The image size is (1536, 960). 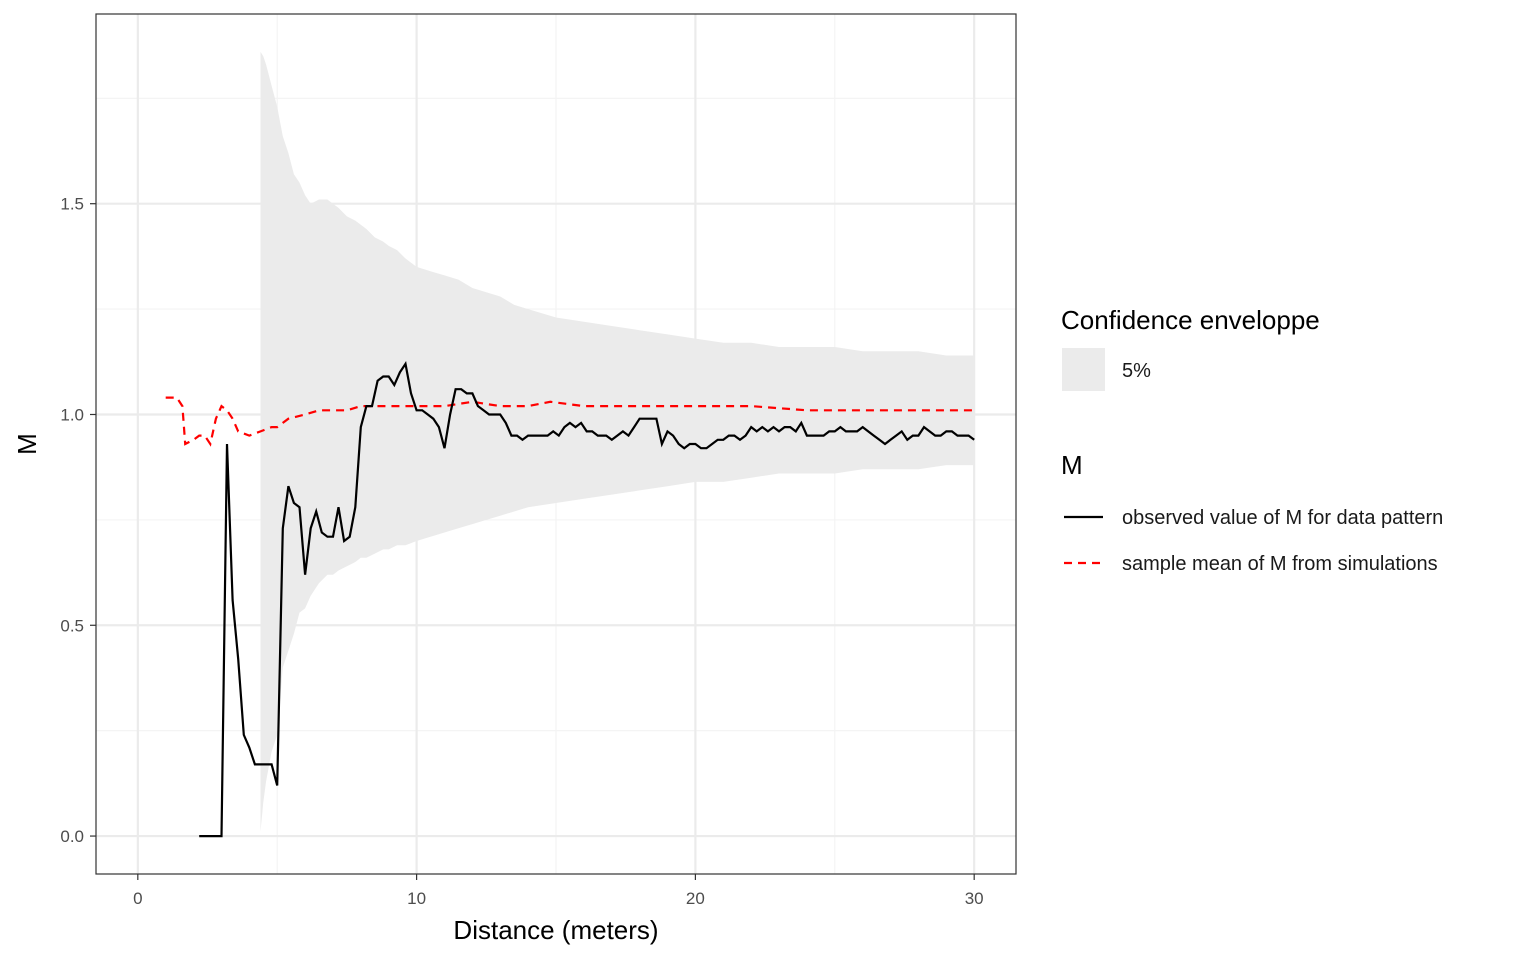 I want to click on y-axis: 0.0 0.5 1.0 1.5, so click(x=78, y=520).